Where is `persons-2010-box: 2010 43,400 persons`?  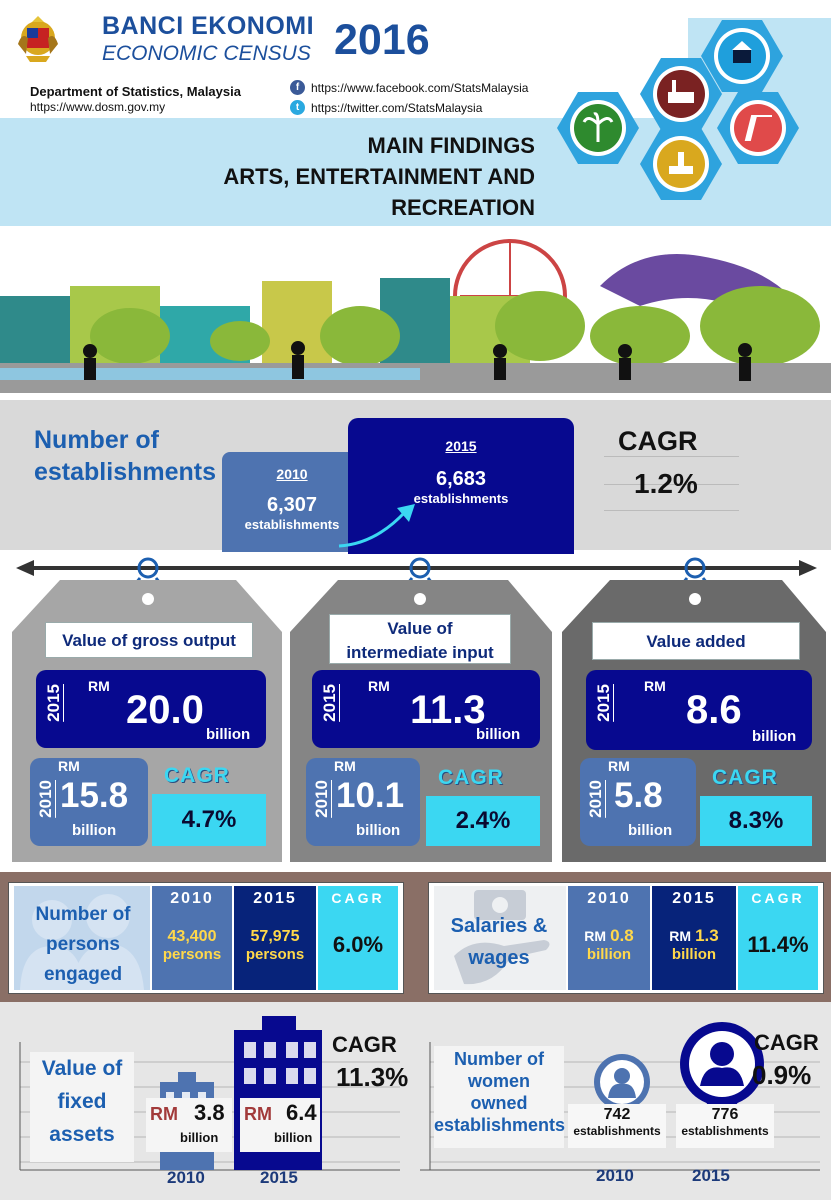
persons-2010-box: 2010 43,400 persons is located at coordinates (192, 938).